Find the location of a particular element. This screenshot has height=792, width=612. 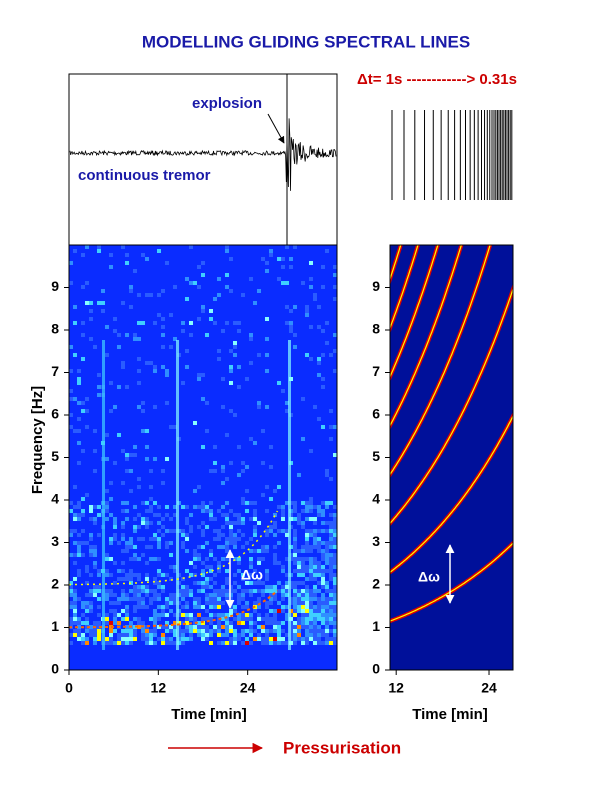

x-tick-label: 0 is located at coordinates (69, 688).